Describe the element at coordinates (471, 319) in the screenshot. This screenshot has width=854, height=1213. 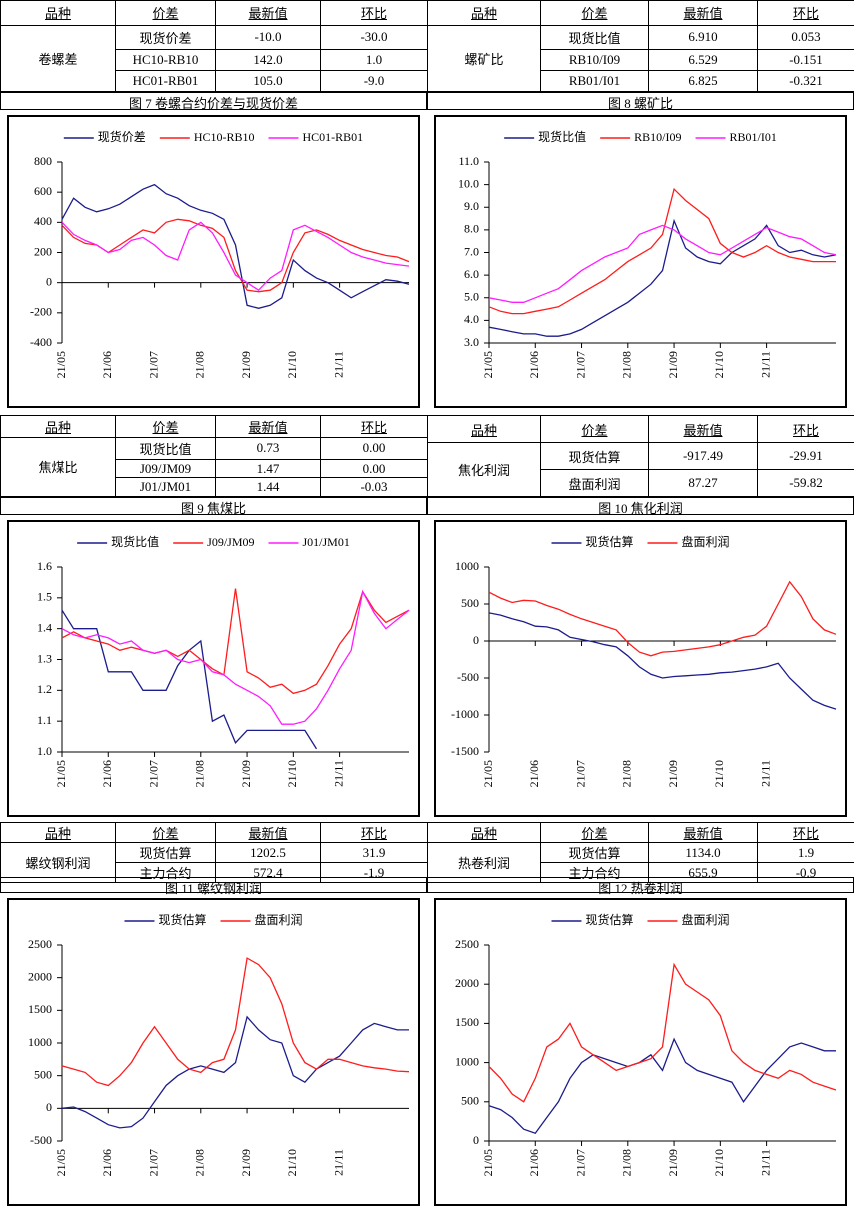
I see `y-tick-label: 4.0` at that location.